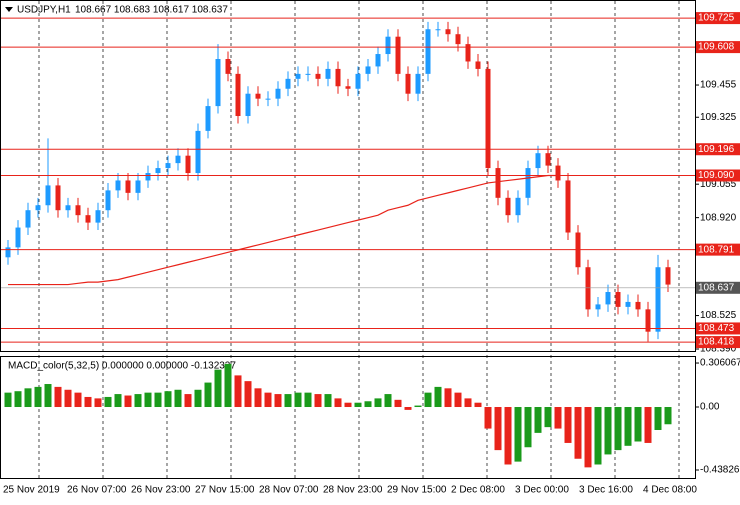 The image size is (740, 505). I want to click on y-tick-label: 108.525, so click(718, 315).